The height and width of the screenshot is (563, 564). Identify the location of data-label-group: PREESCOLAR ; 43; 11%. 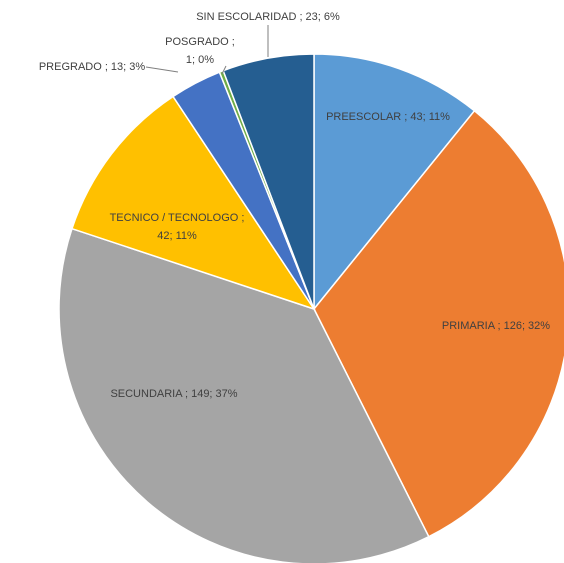
(388, 117).